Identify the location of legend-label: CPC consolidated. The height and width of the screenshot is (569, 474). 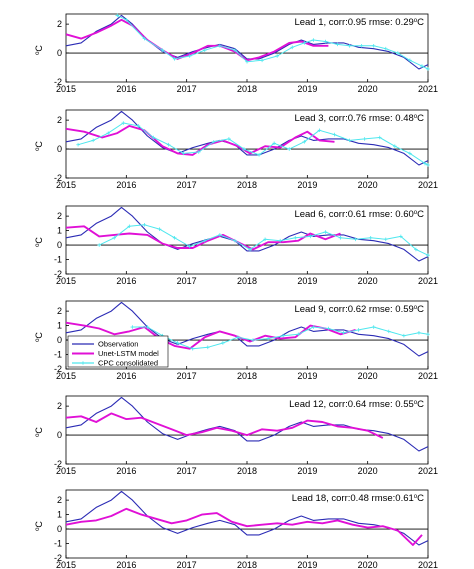
(128, 363).